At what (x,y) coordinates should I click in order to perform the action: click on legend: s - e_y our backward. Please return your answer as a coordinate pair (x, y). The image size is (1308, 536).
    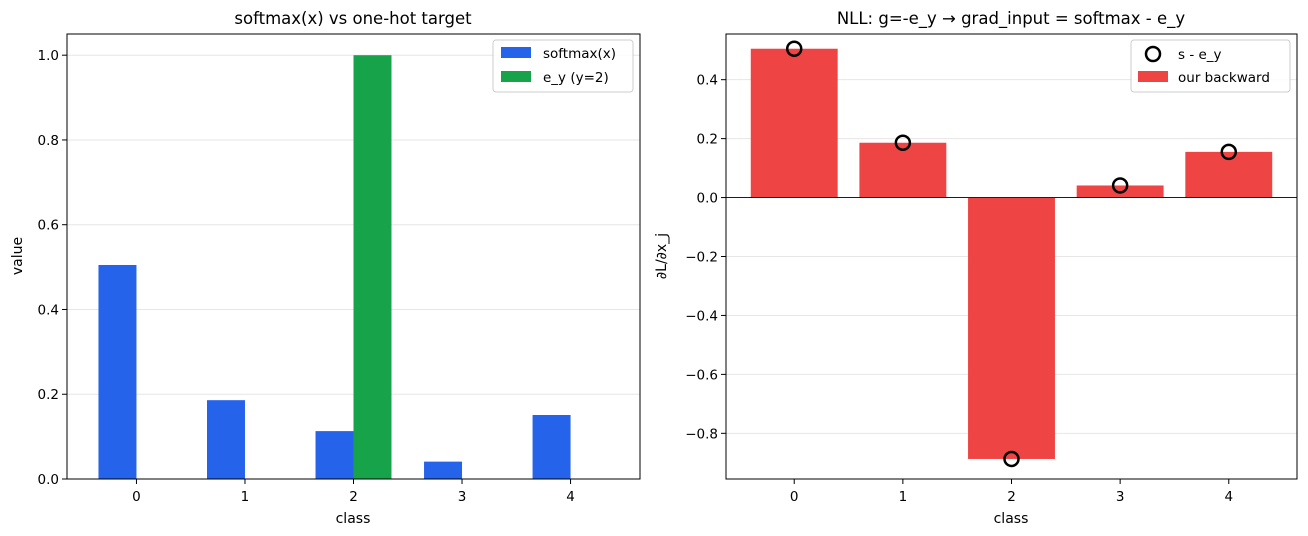
    Looking at the image, I should click on (1210, 66).